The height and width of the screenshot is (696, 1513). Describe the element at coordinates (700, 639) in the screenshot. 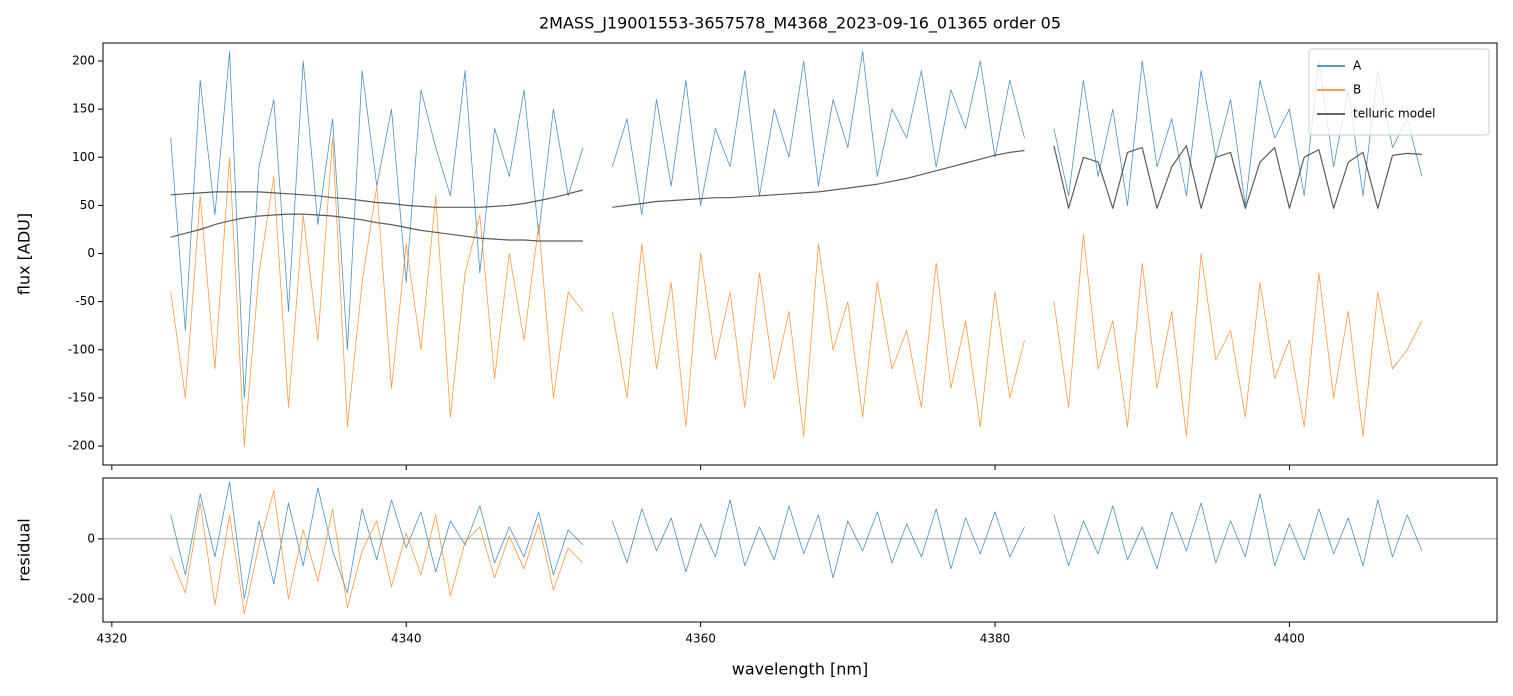

I see `x-tick-label: 4360` at that location.